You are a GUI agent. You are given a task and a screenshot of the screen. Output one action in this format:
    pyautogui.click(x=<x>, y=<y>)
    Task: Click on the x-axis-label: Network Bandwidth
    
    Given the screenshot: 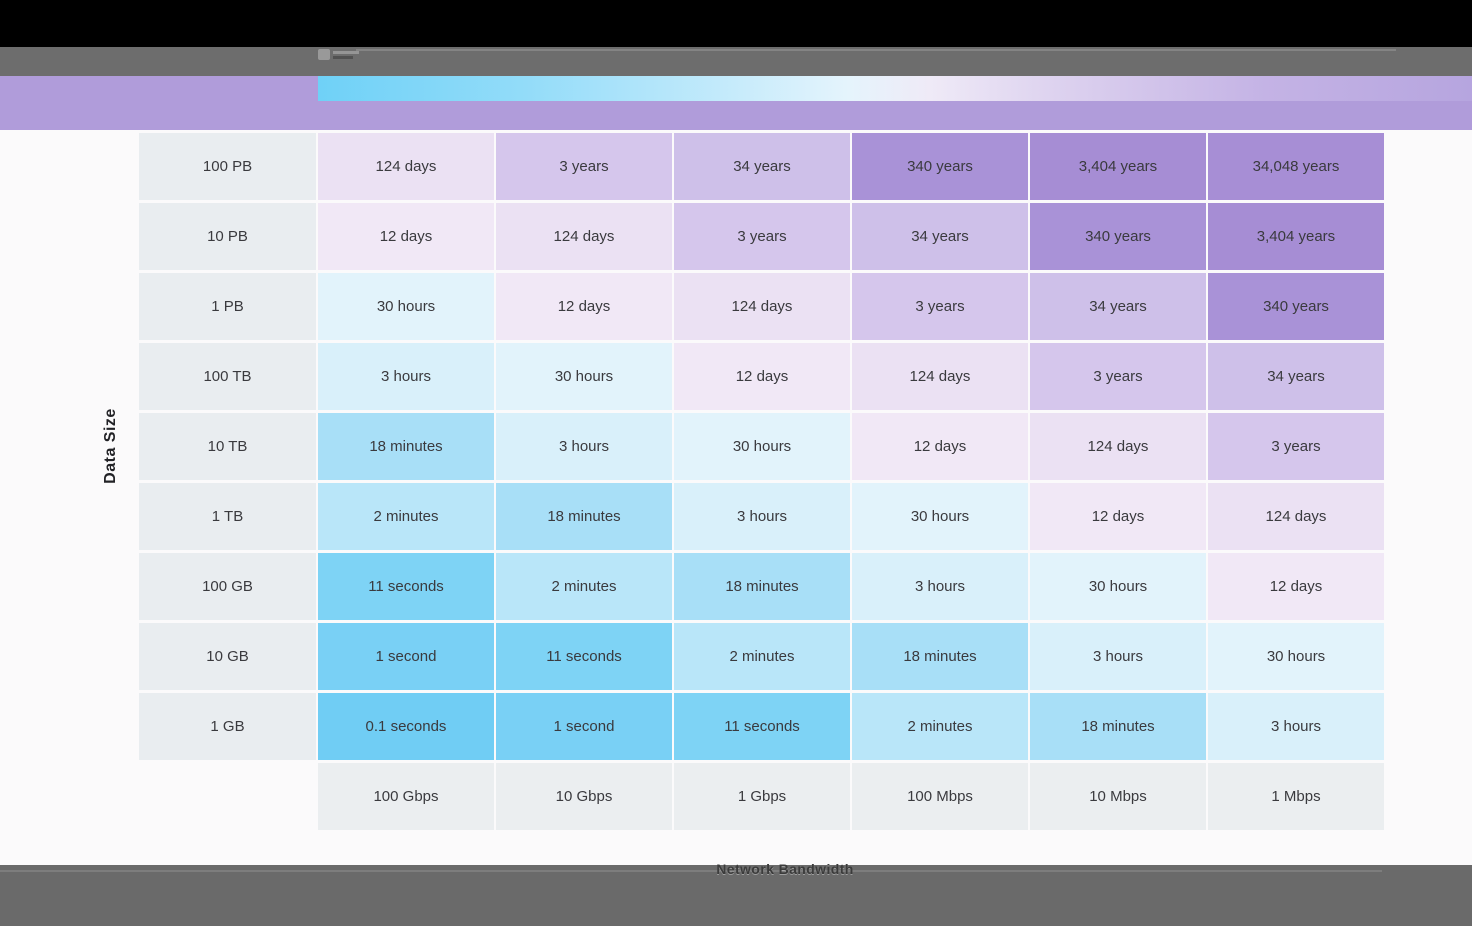 What is the action you would take?
    pyautogui.click(x=785, y=869)
    